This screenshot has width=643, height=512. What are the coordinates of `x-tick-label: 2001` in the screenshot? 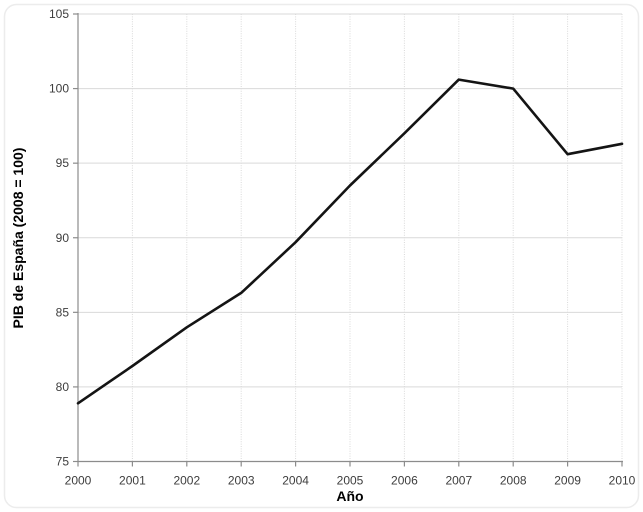 It's located at (132, 481).